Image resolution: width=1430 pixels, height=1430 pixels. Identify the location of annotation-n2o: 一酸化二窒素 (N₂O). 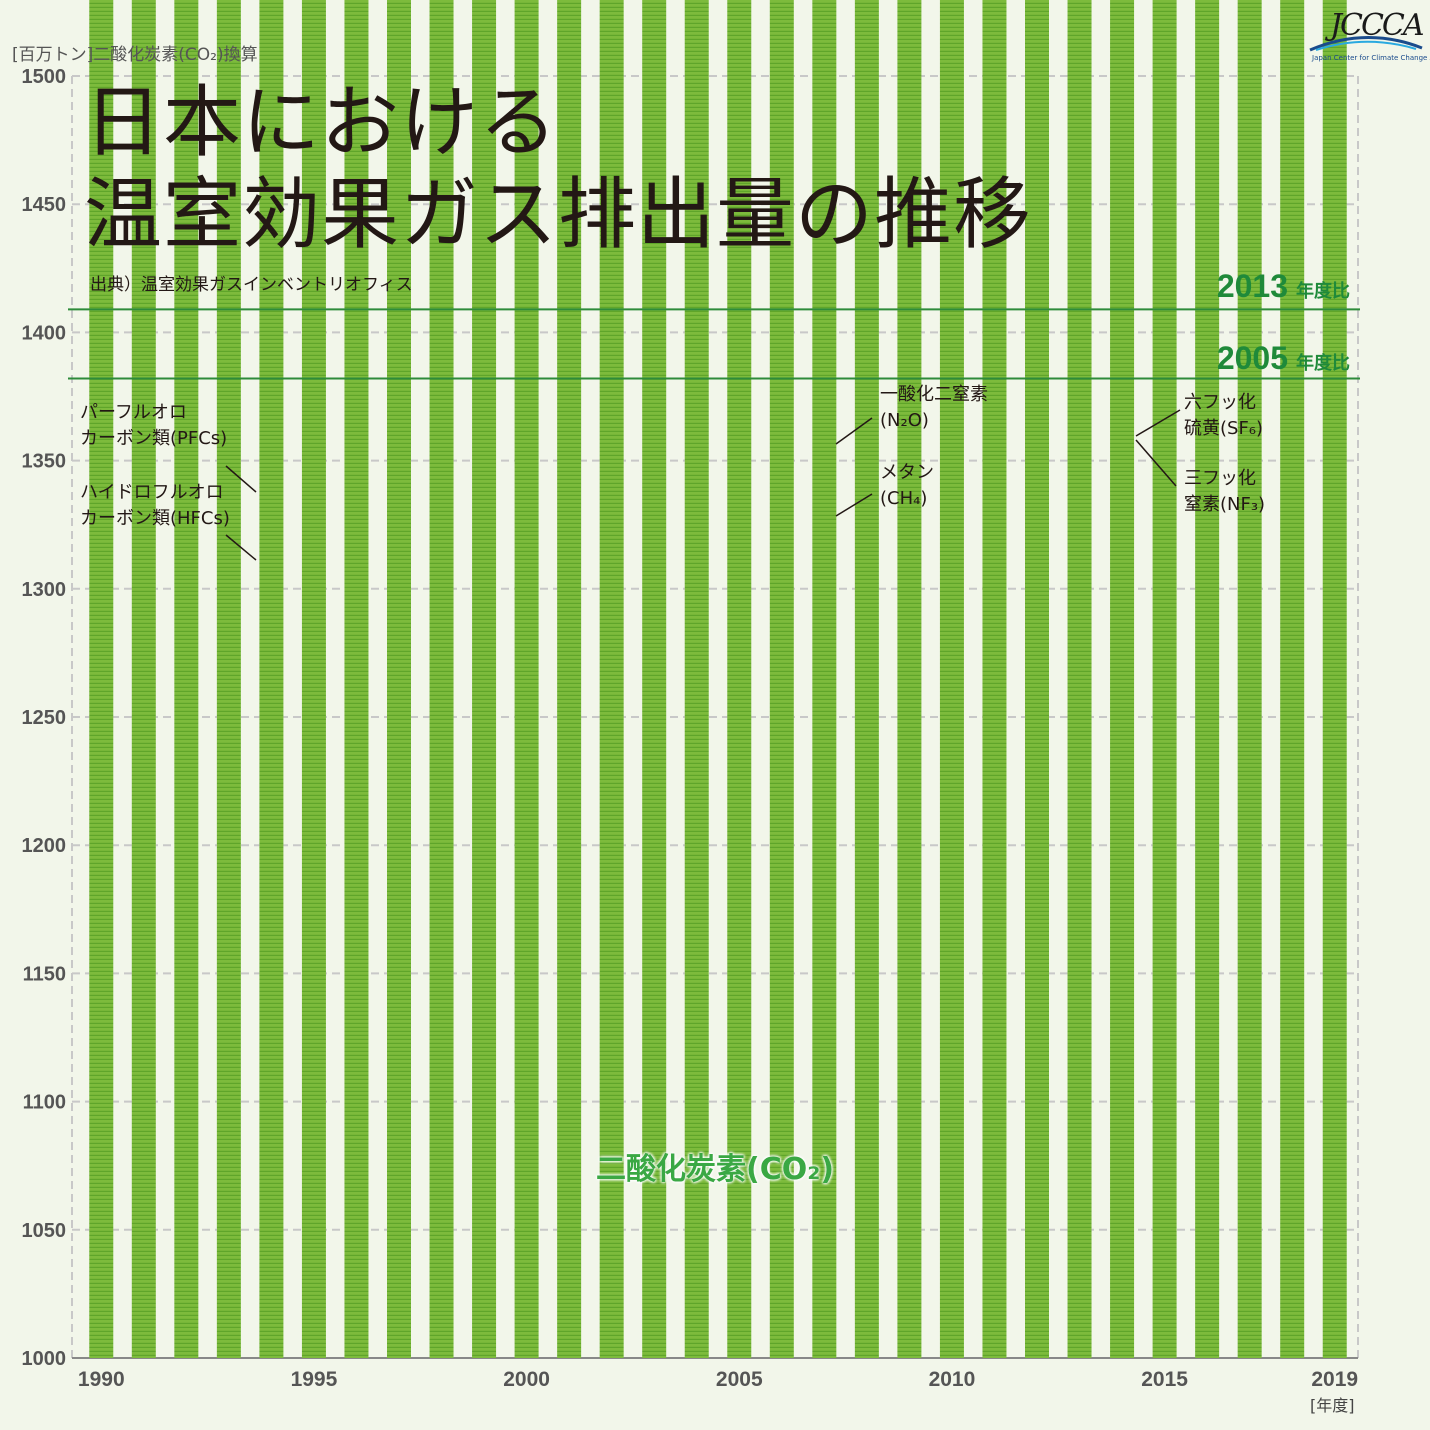
(934, 408).